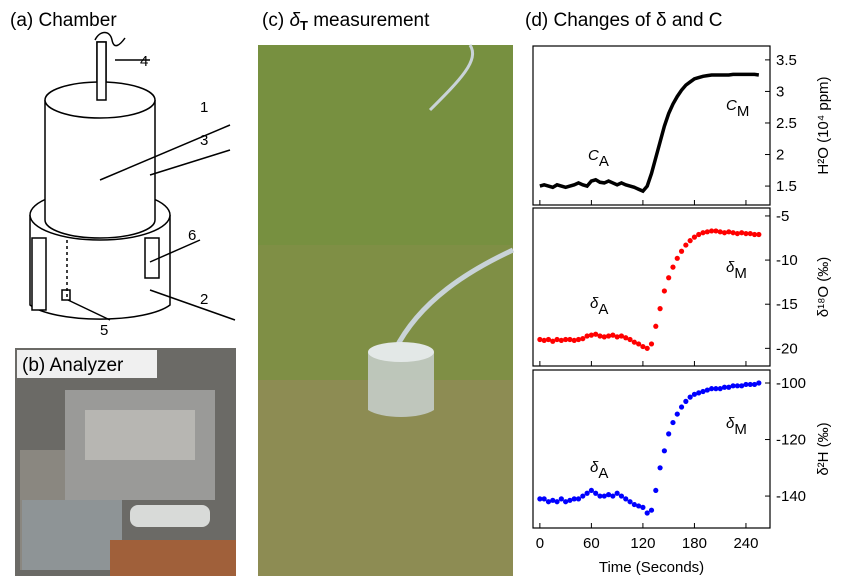 The image size is (845, 586). Describe the element at coordinates (787, 260) in the screenshot. I see `y-tick-label: -10` at that location.